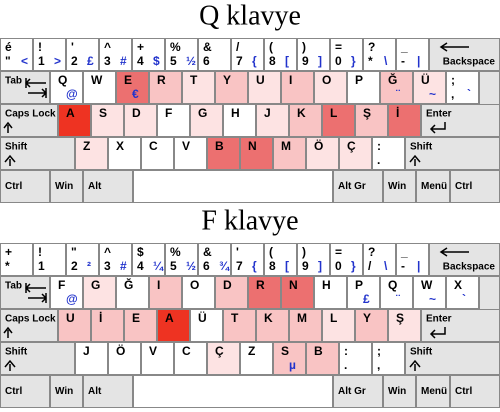 Image resolution: width=500 pixels, height=412 pixels. I want to click on key-label: F, so click(168, 113).